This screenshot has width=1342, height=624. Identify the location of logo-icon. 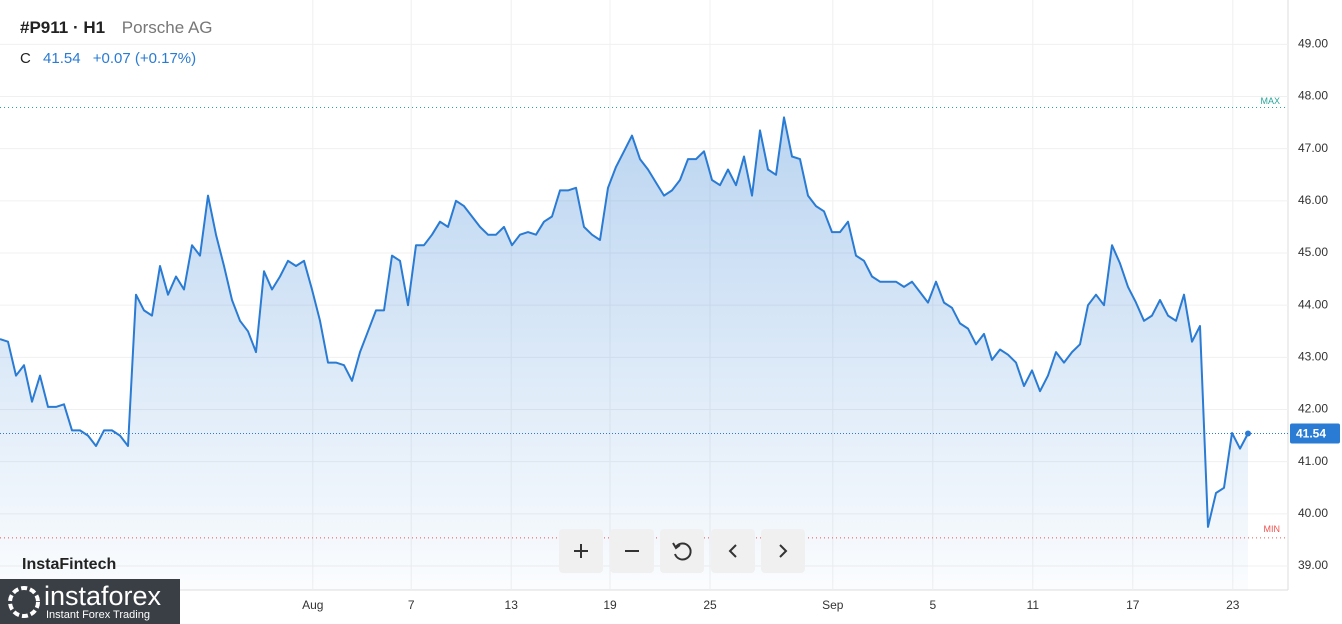
(24, 602).